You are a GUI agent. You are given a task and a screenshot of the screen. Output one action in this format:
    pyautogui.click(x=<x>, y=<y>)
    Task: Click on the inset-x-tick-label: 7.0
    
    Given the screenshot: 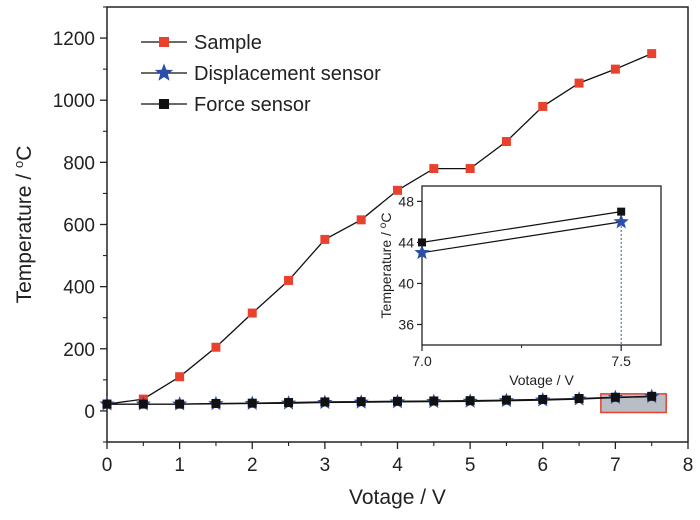 What is the action you would take?
    pyautogui.click(x=422, y=361)
    